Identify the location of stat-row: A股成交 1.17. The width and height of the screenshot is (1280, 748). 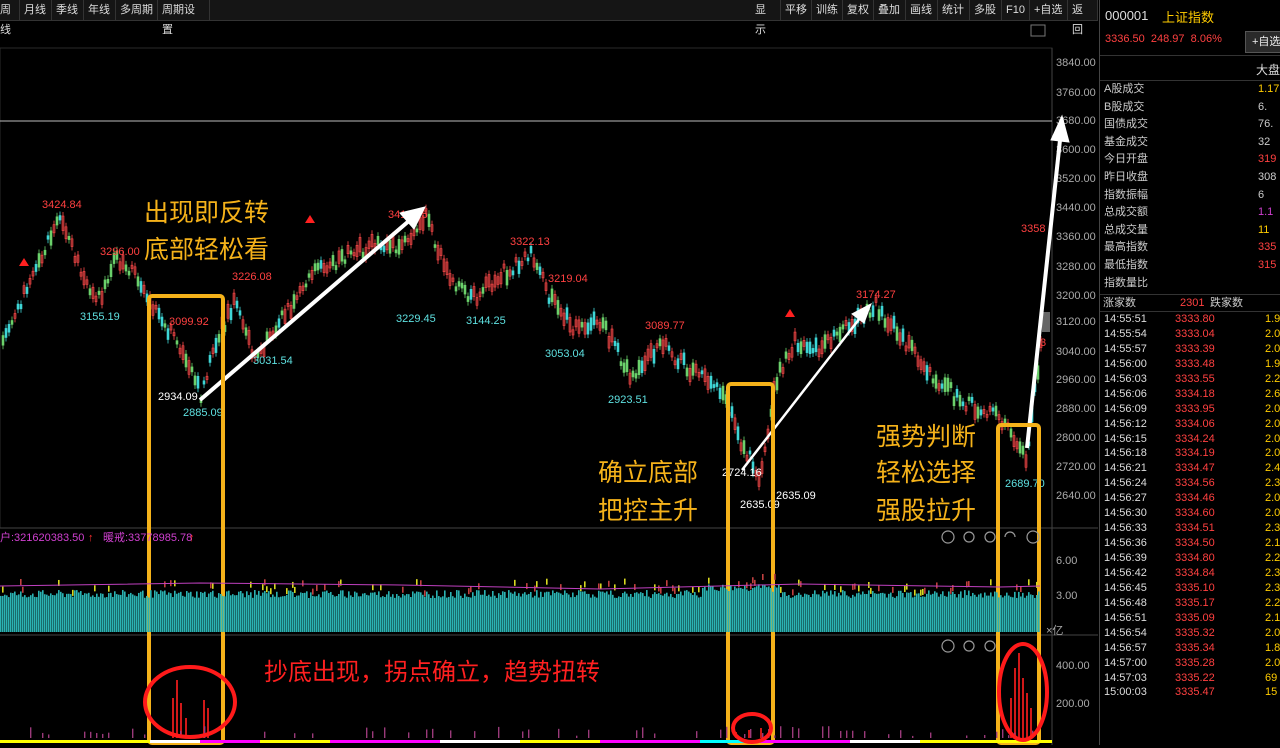
(1190, 90).